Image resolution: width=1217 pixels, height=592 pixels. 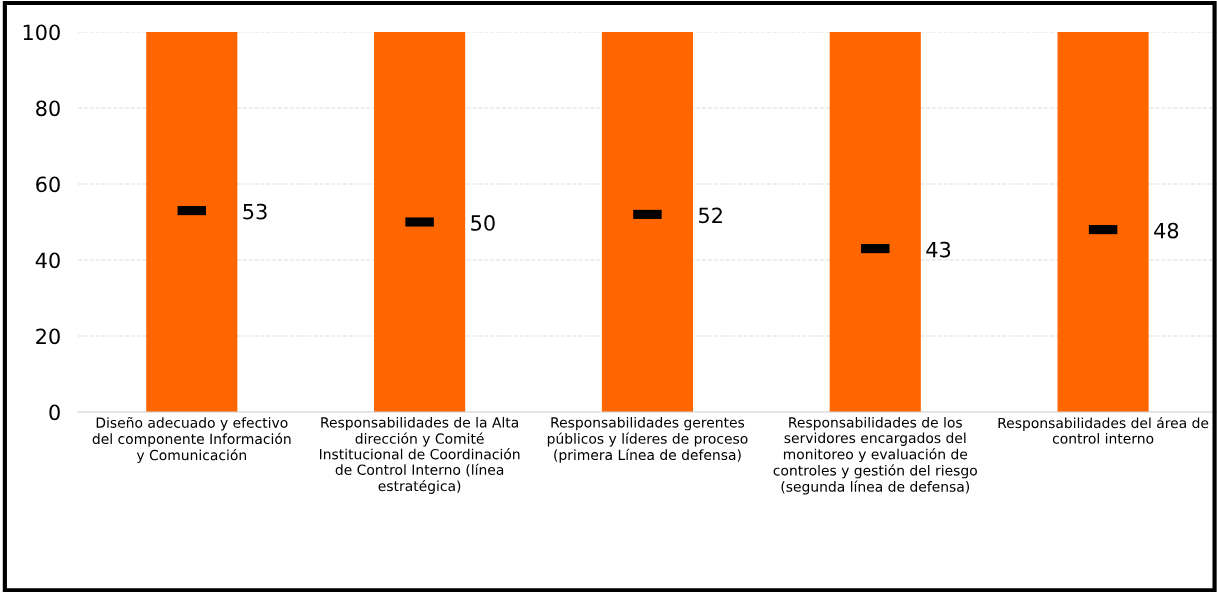 I want to click on data-label: 43, so click(x=938, y=249).